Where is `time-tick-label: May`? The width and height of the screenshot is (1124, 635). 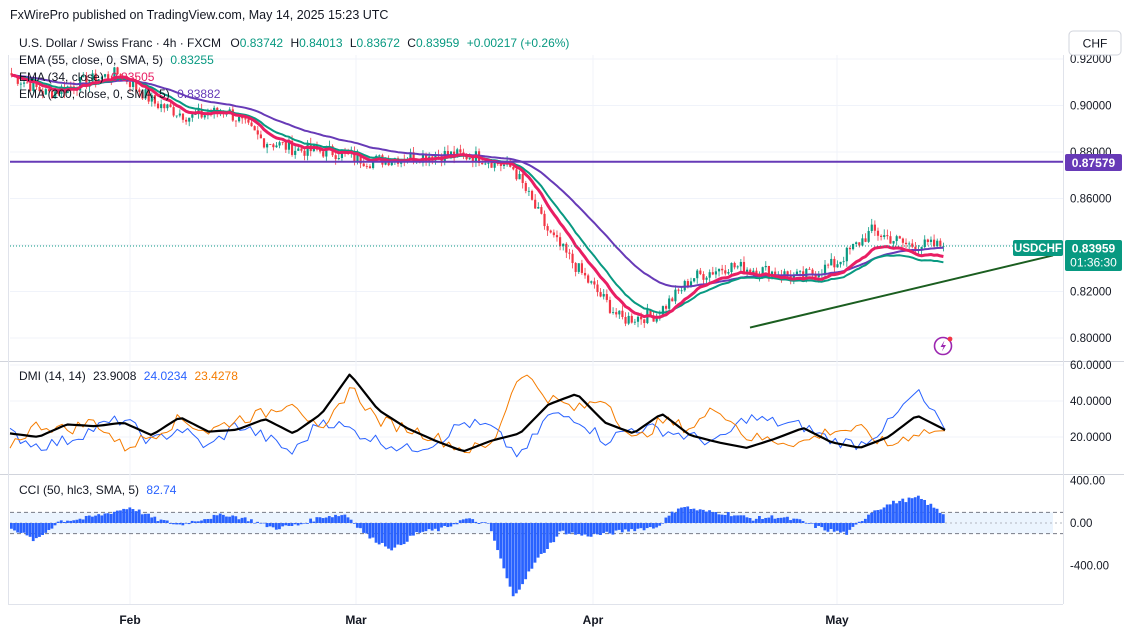
time-tick-label: May is located at coordinates (837, 620).